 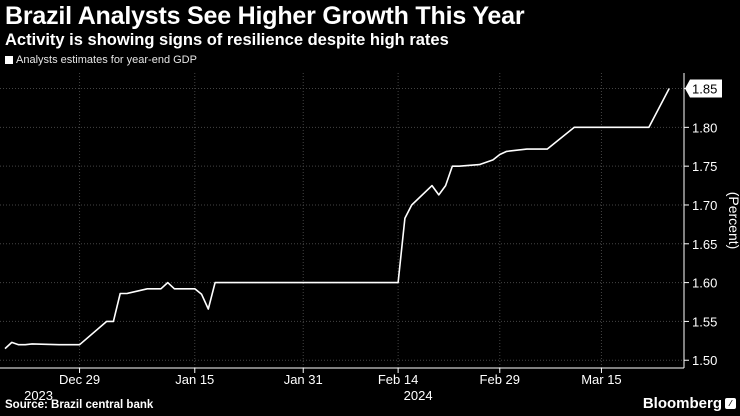 What do you see at coordinates (682, 403) in the screenshot?
I see `brand-name: Bloomberg` at bounding box center [682, 403].